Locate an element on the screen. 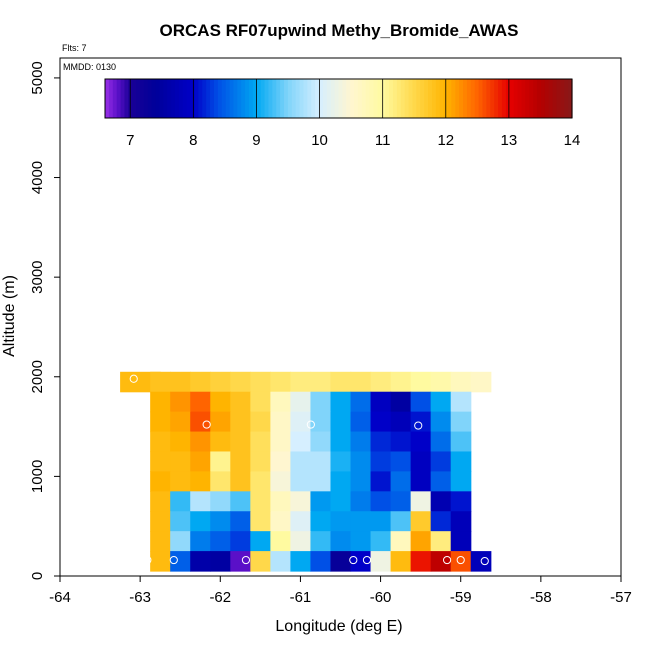  chart-title: ORCAS RF07upwind Methy_Bromide_AWAS is located at coordinates (339, 30).